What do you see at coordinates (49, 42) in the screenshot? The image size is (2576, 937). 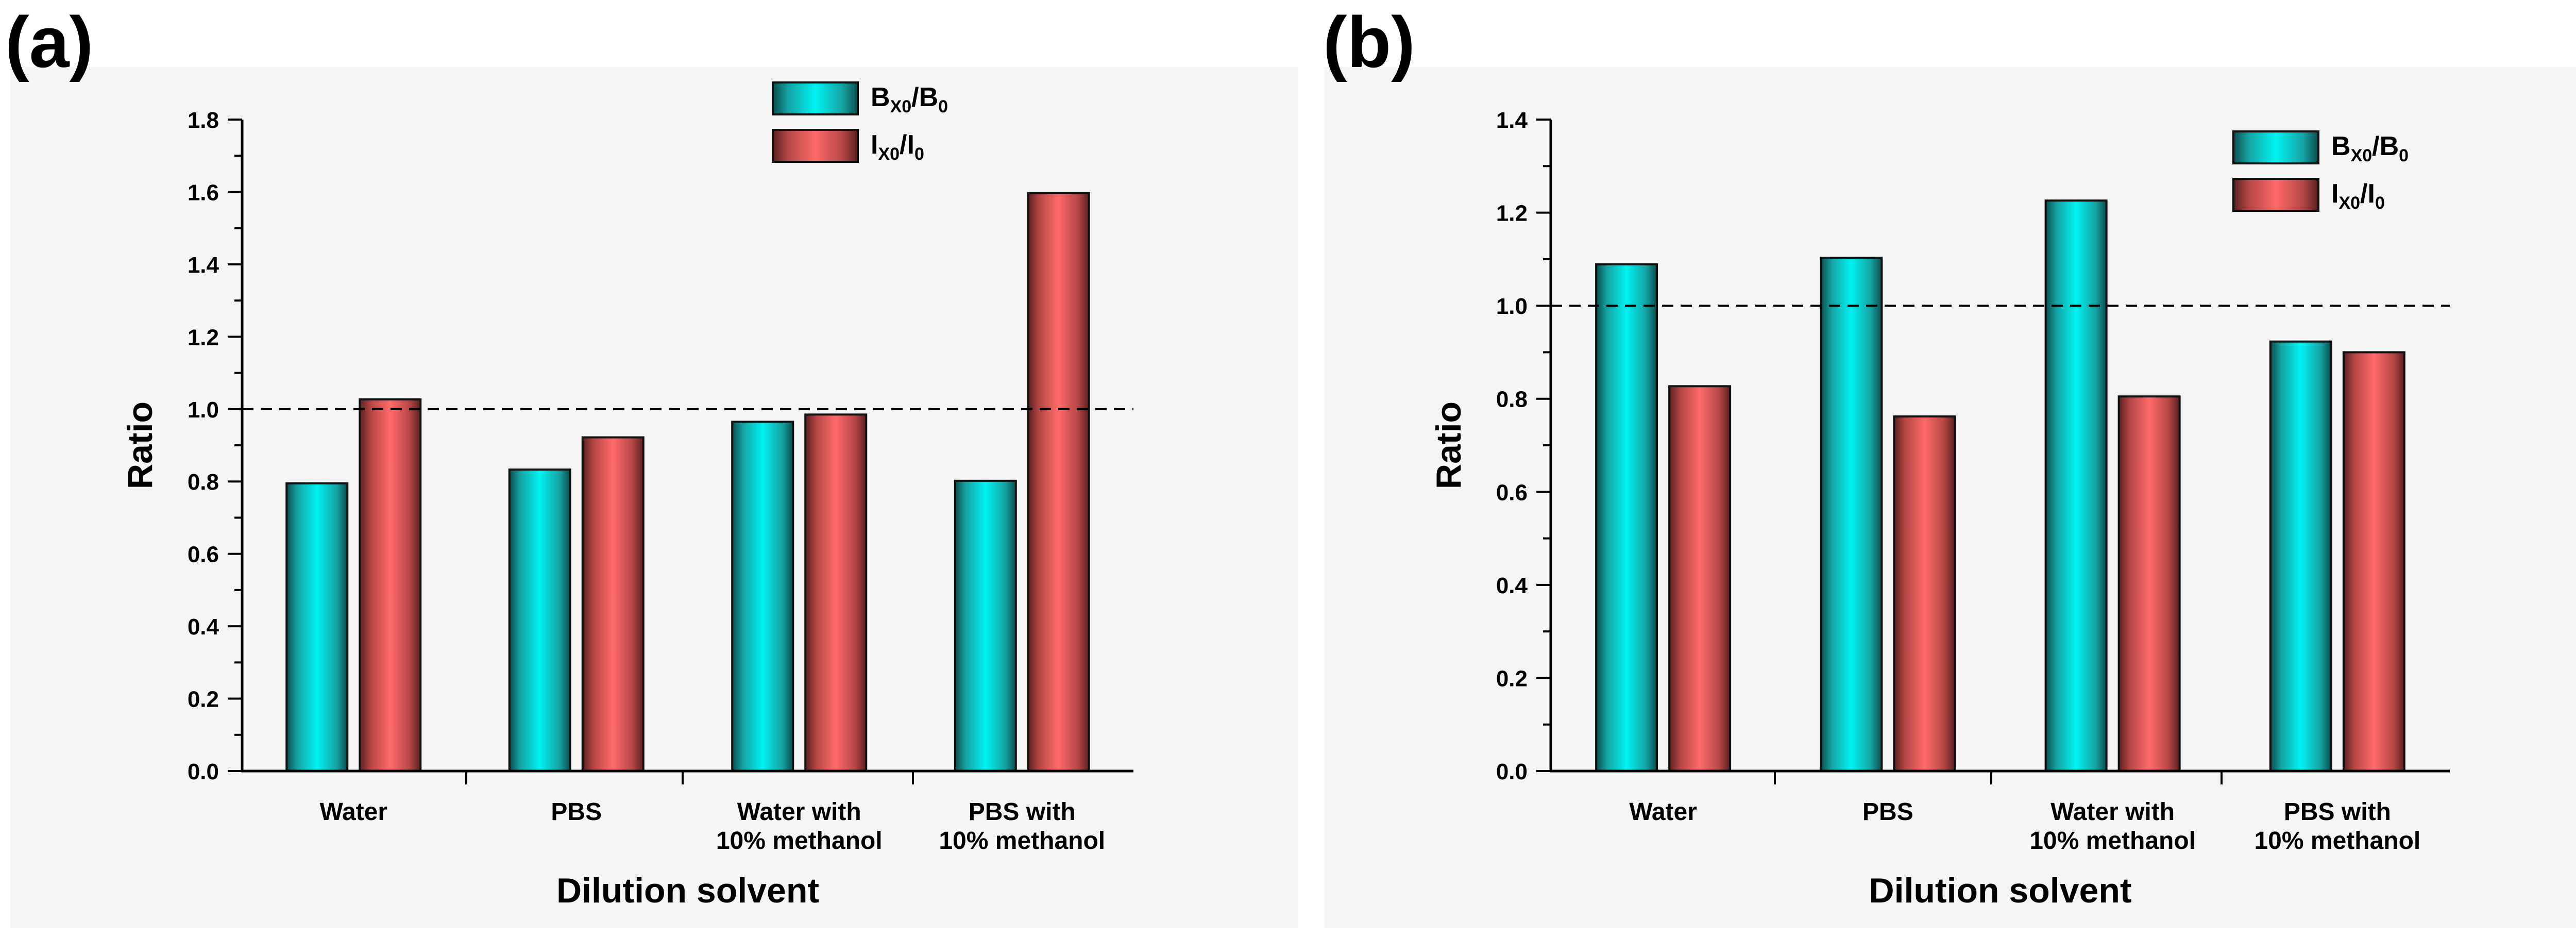 I see `panel-label: (a)` at bounding box center [49, 42].